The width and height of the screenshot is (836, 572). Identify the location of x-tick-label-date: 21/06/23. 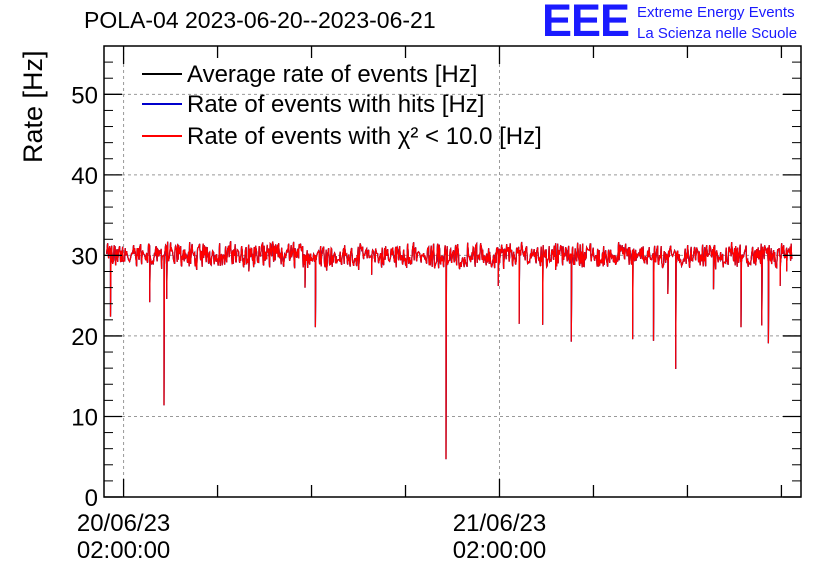
(499, 523).